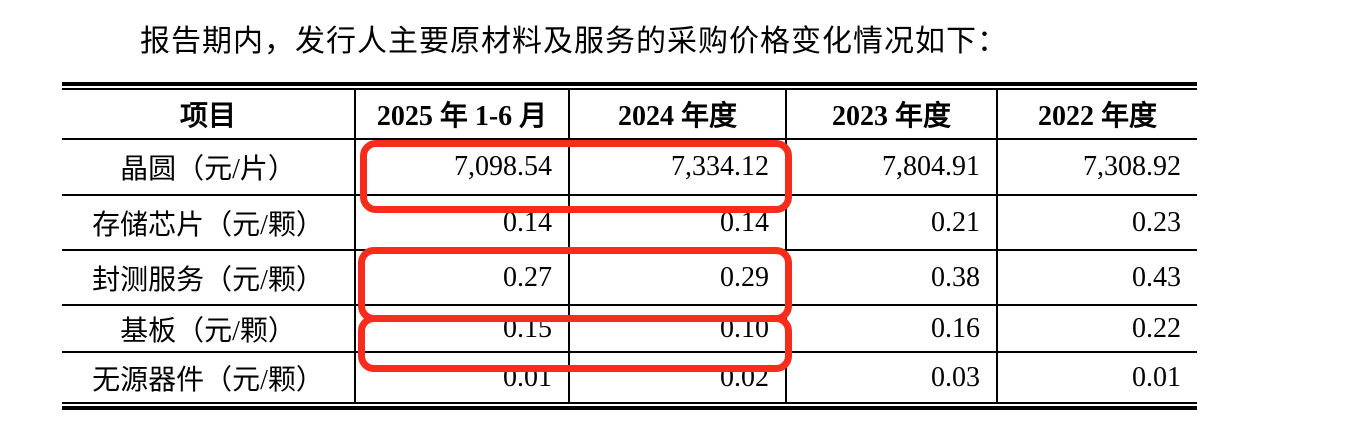 The image size is (1346, 436). Describe the element at coordinates (677, 377) in the screenshot. I see `value-cell: 0.02` at that location.